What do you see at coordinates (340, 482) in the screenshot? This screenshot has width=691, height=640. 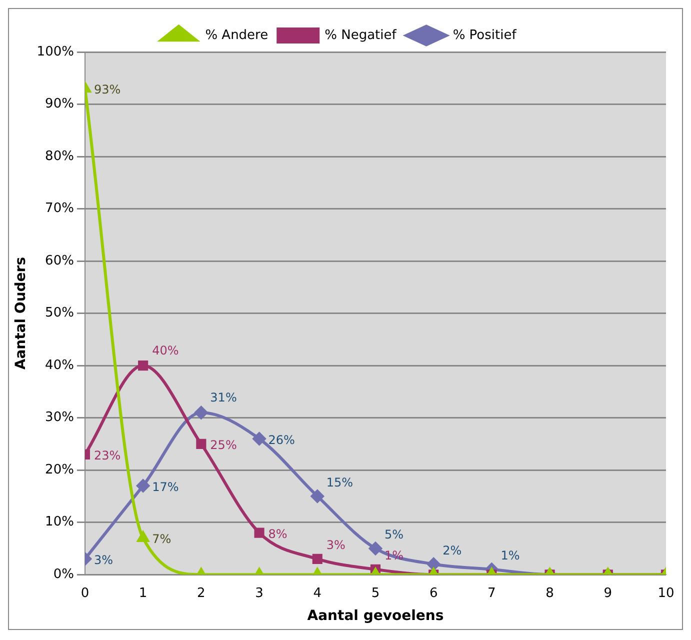 I see `data-label: 15%` at bounding box center [340, 482].